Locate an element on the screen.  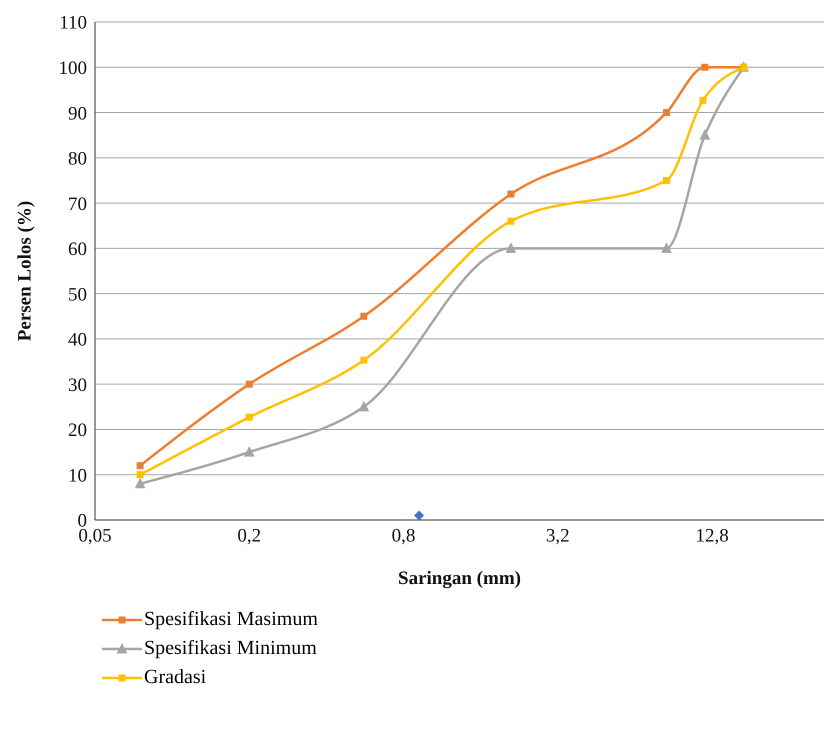
x-tick-label: 3,2 is located at coordinates (558, 535).